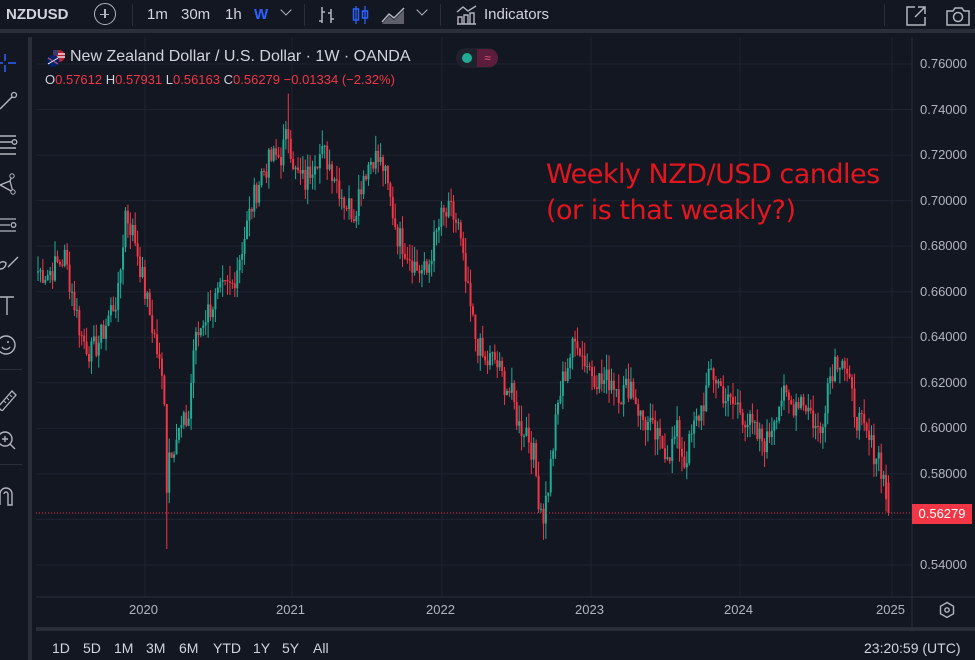  What do you see at coordinates (196, 14) in the screenshot?
I see `timeframe-30m: 30m` at bounding box center [196, 14].